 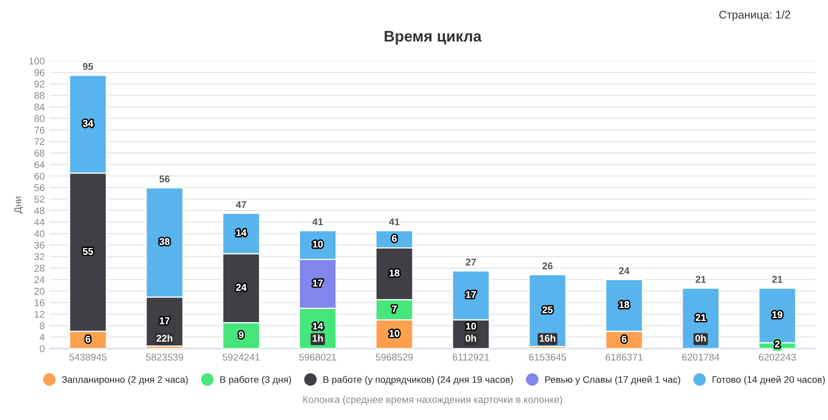 What do you see at coordinates (39, 245) in the screenshot?
I see `y-tick-label: 36` at bounding box center [39, 245].